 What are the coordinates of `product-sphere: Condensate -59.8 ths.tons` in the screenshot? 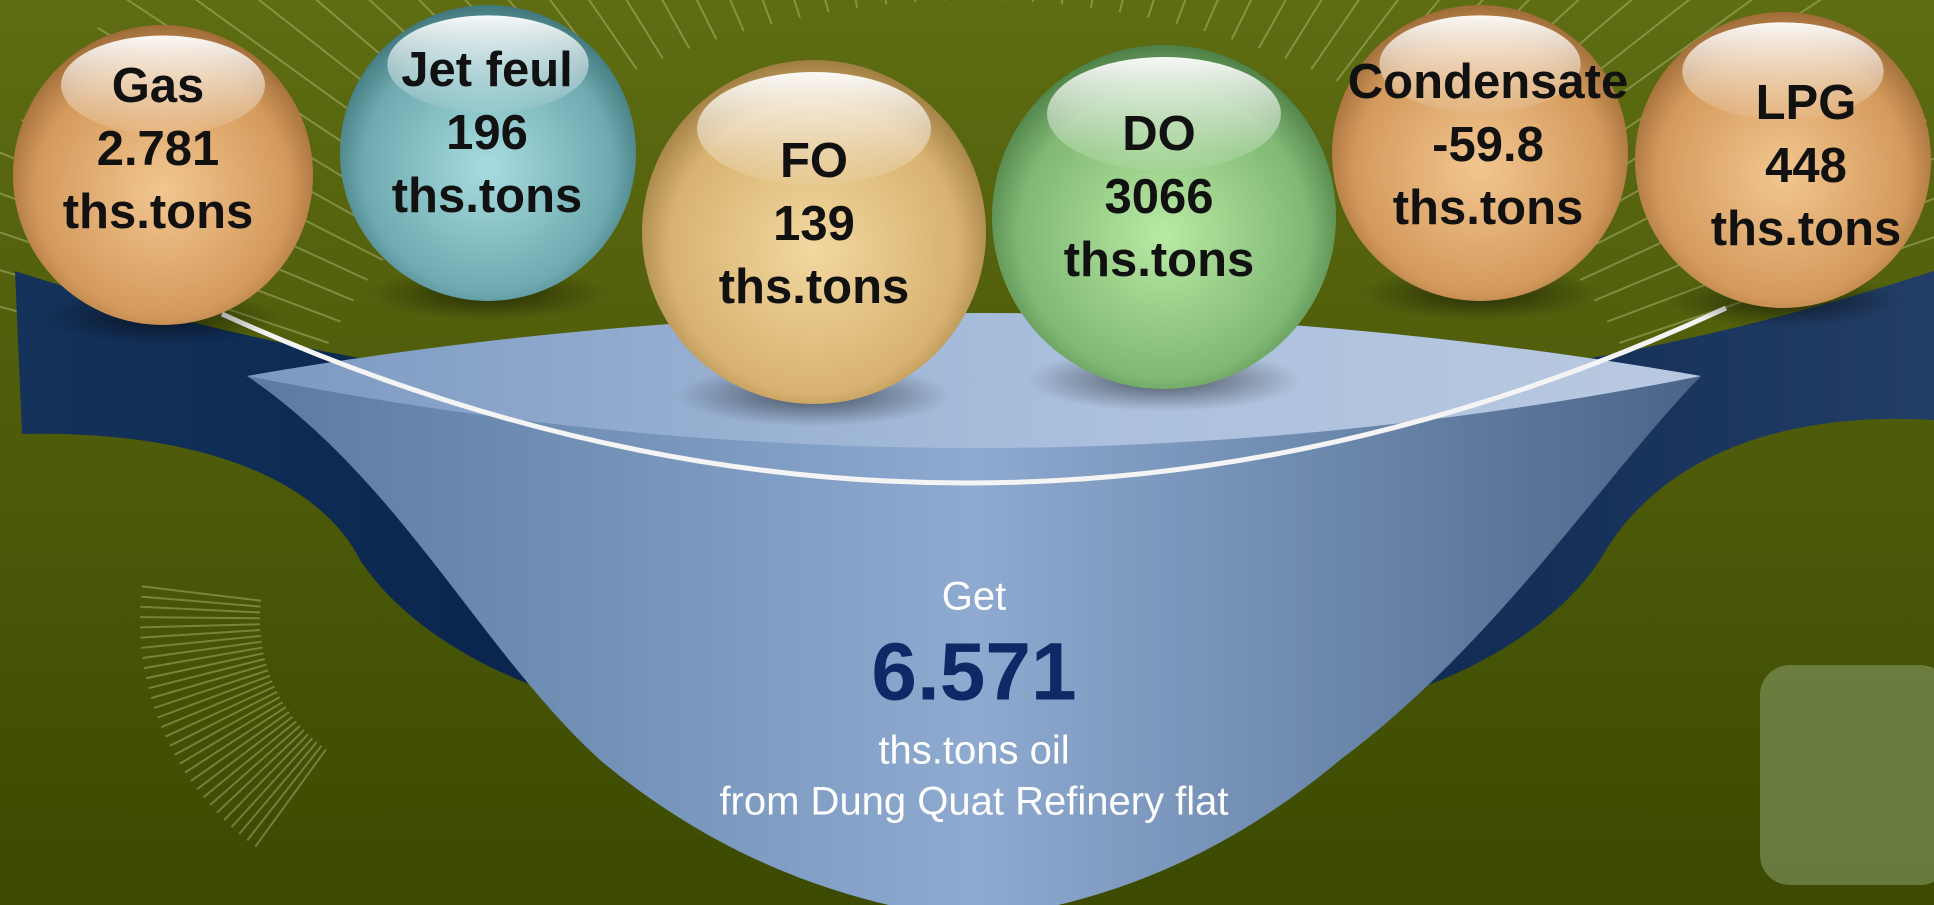 It's located at (1480, 163).